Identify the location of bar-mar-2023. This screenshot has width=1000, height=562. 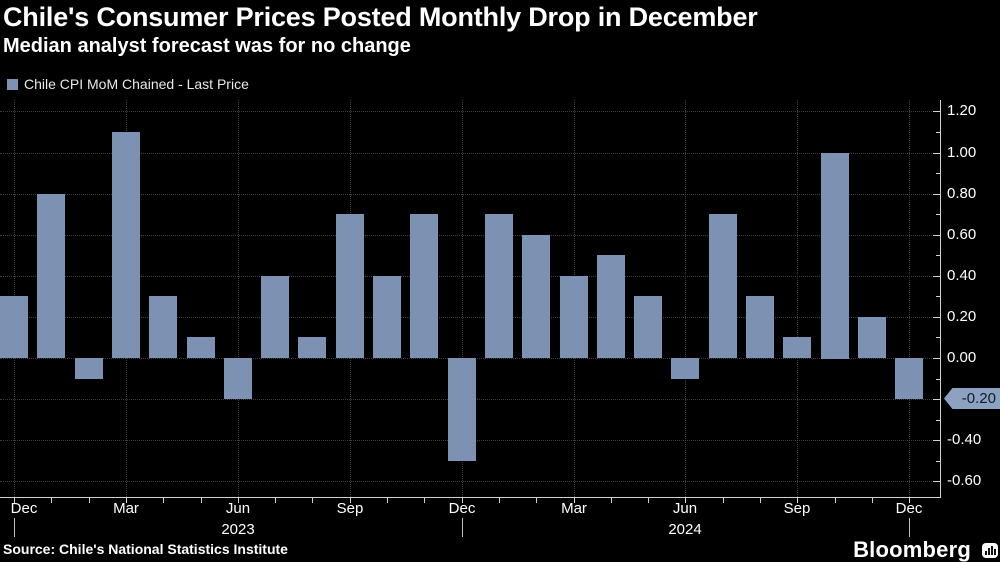
(126, 245).